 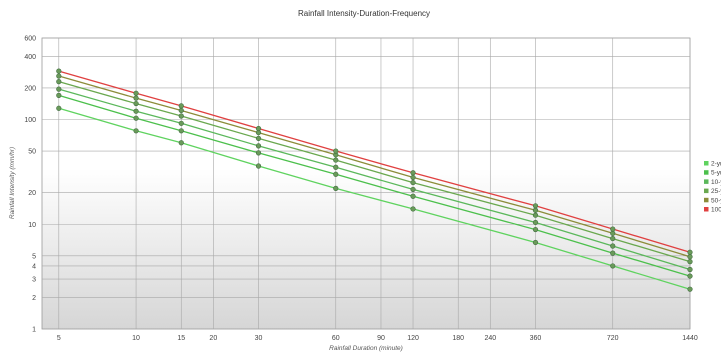 I want to click on x-tick-label: 60, so click(x=336, y=338).